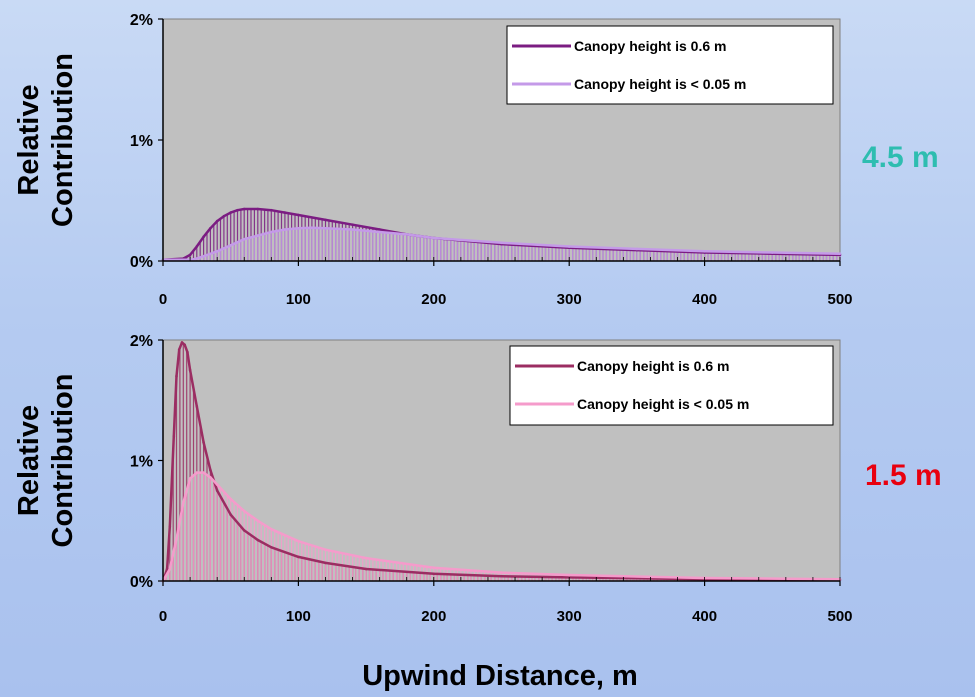 The width and height of the screenshot is (975, 697). Describe the element at coordinates (839, 616) in the screenshot. I see `x-tick-label: 500` at that location.